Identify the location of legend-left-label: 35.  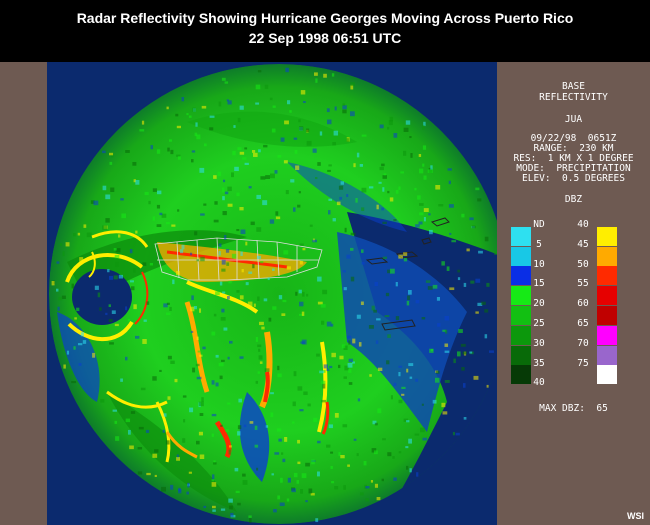
(539, 363).